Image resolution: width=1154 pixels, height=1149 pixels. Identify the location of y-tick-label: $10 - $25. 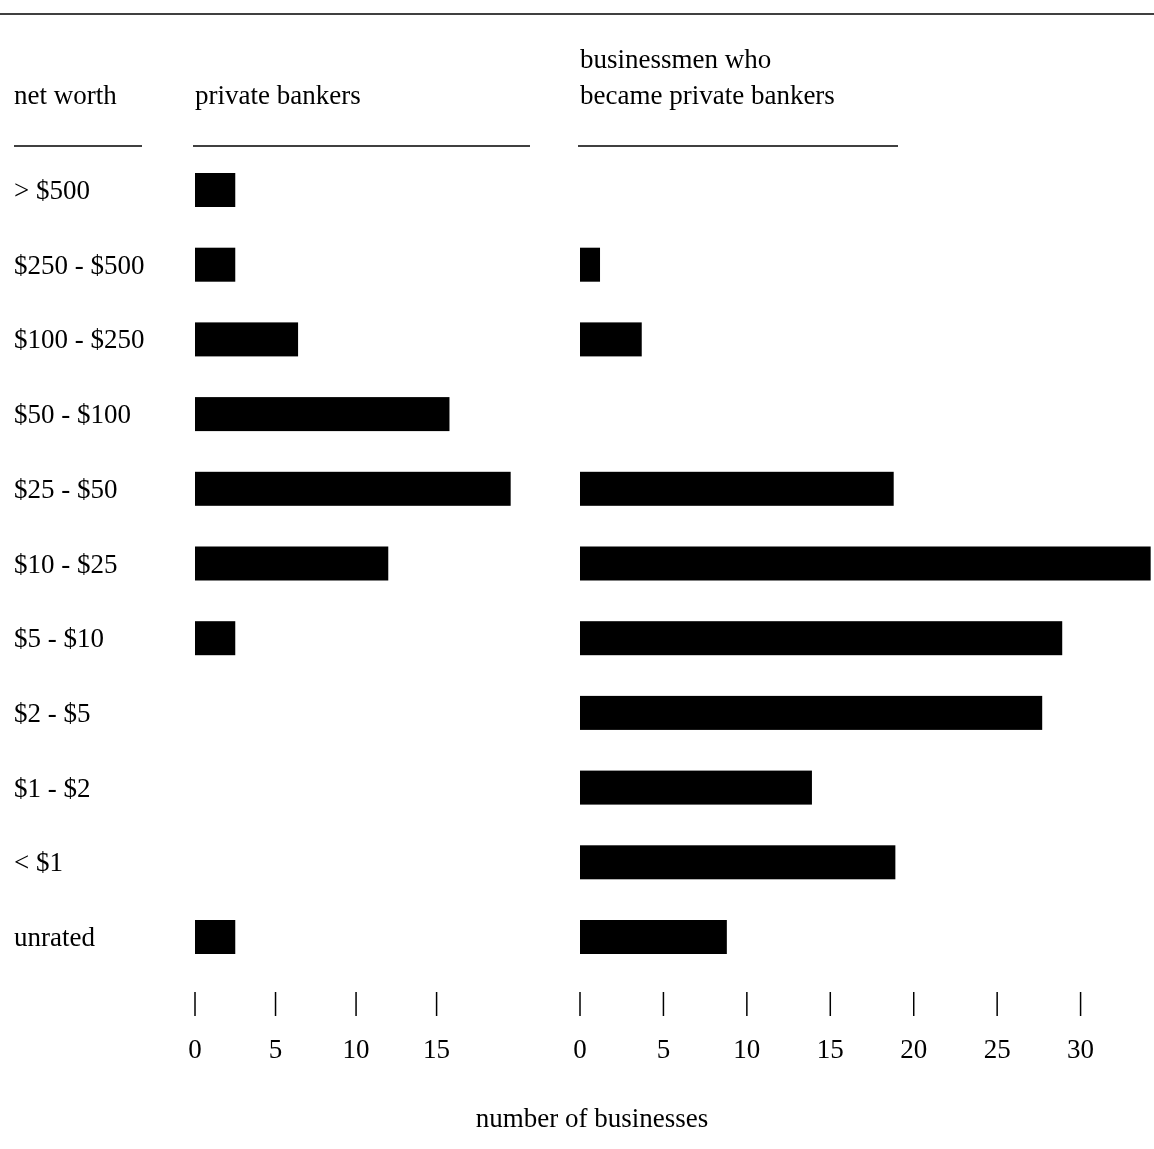
(66, 563).